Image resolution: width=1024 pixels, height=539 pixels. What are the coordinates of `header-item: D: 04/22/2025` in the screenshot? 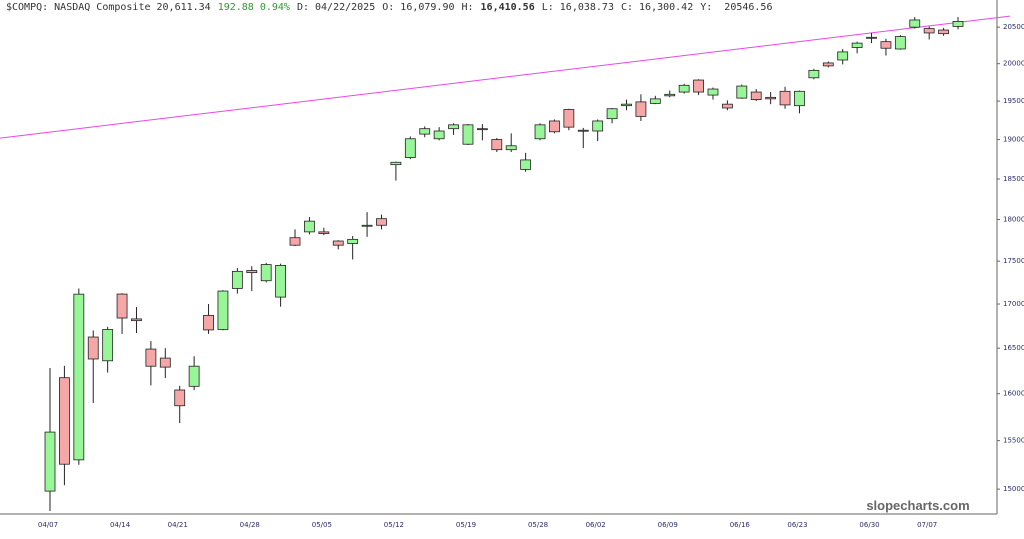 It's located at (336, 7).